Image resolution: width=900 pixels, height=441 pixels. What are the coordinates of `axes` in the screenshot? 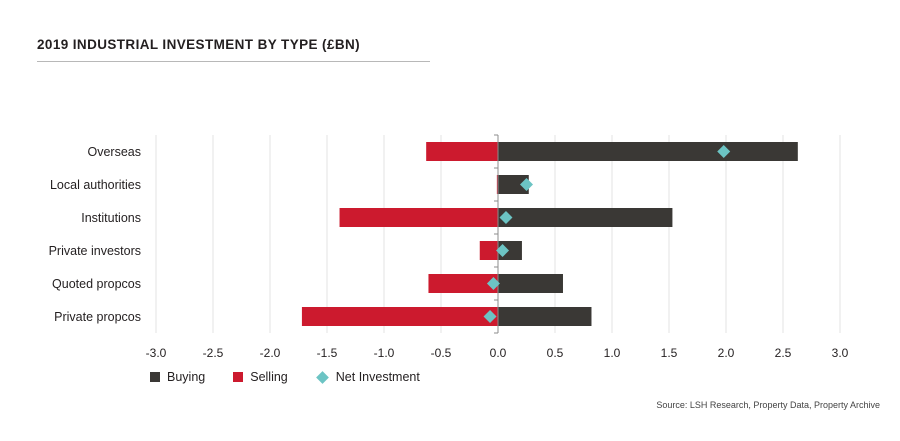 It's located at (496, 234).